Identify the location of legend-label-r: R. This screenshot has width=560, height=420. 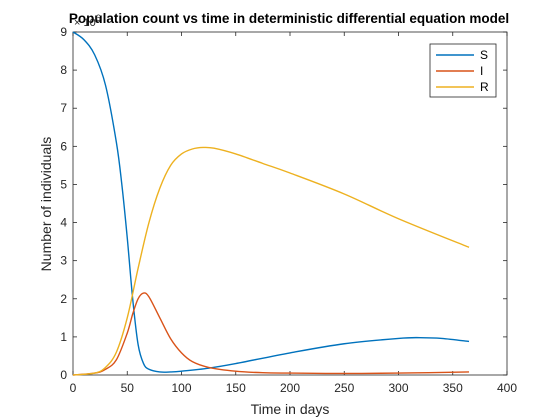
(484, 87).